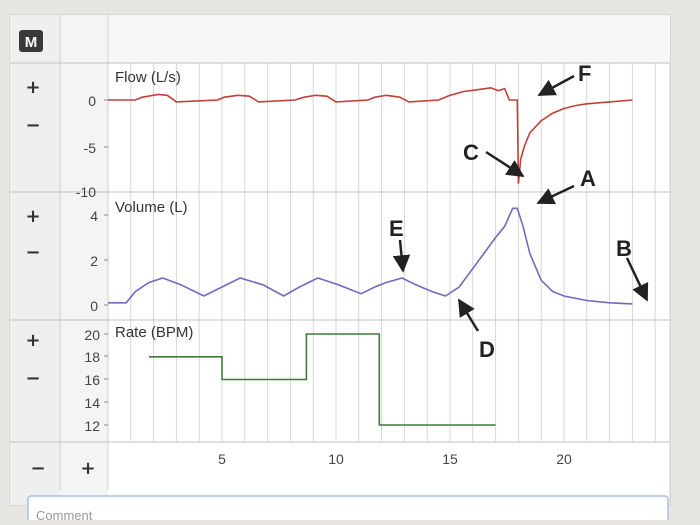  Describe the element at coordinates (94, 216) in the screenshot. I see `volume-y-tick: 4` at that location.